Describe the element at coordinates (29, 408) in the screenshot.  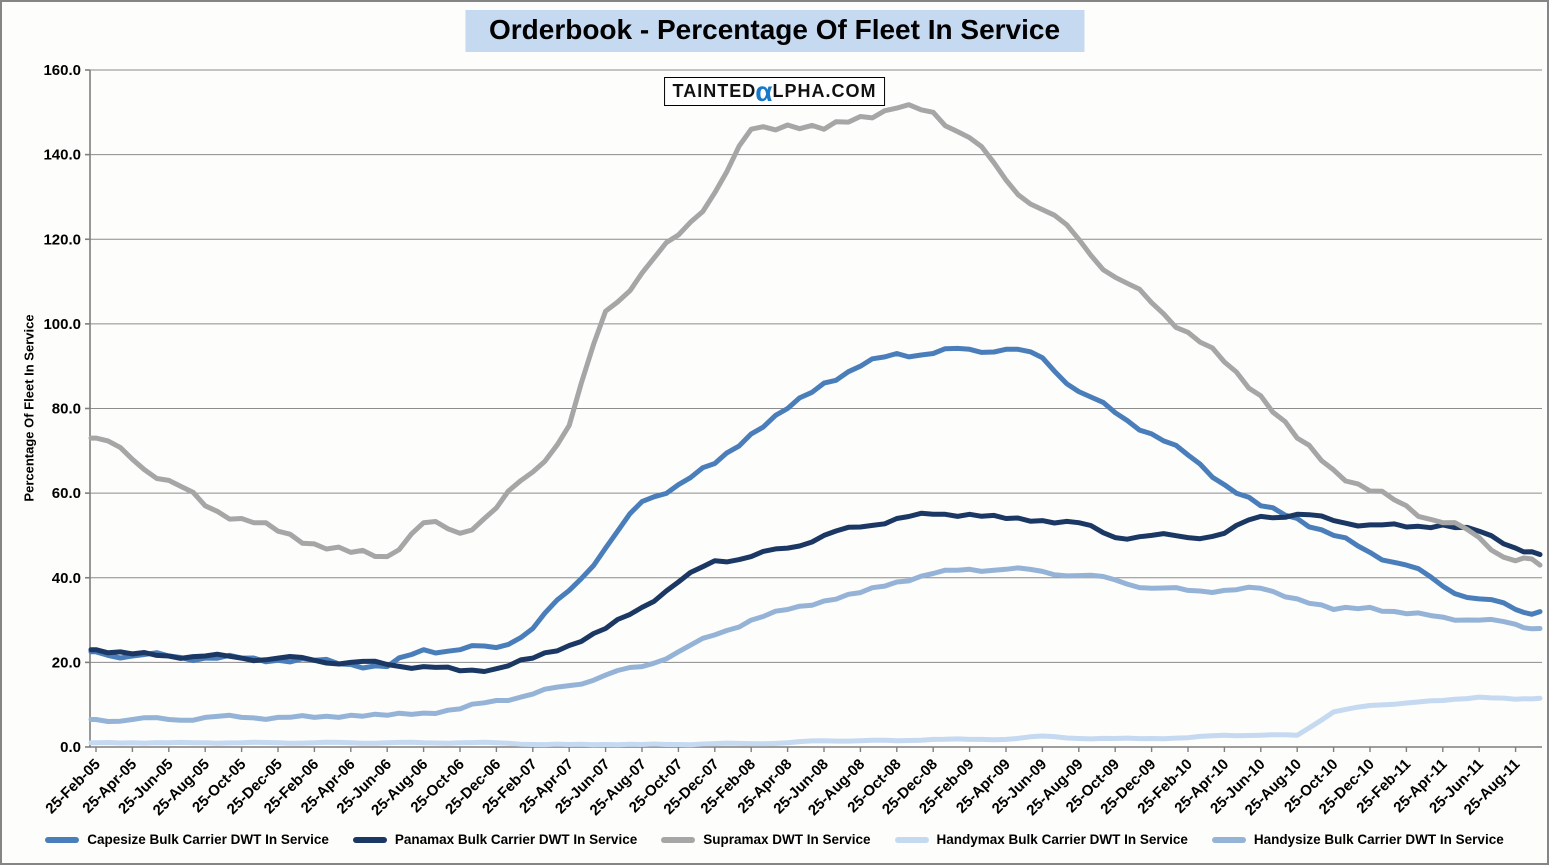
I see `y-axis-title: Percentage Of Fleet In Service` at that location.